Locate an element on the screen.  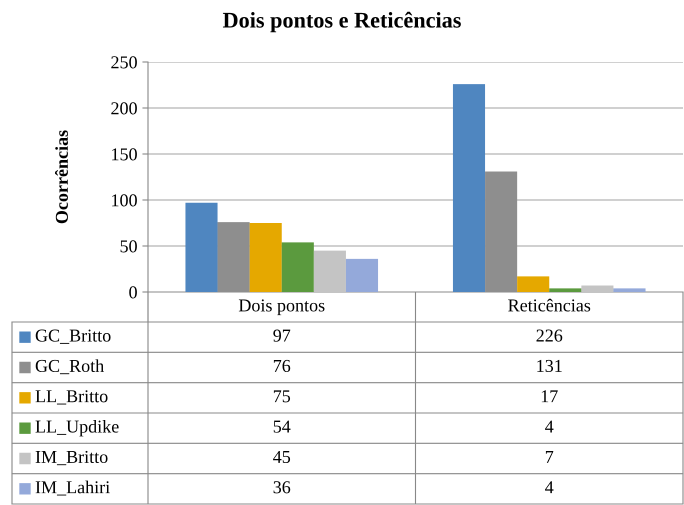
data-label: 54 is located at coordinates (282, 426).